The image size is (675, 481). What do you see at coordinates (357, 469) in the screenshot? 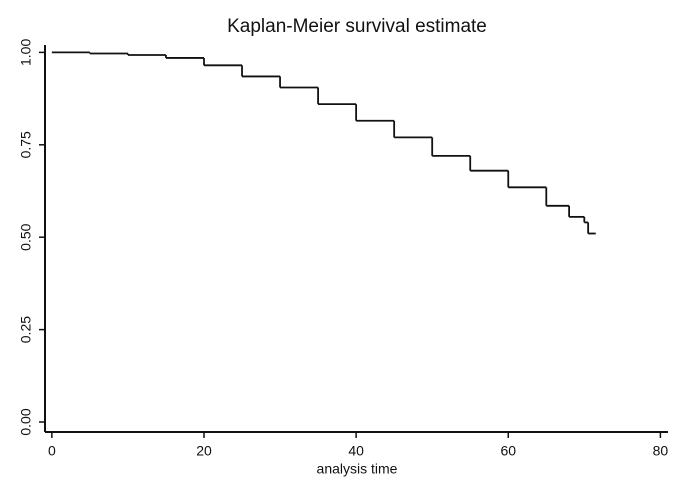
I see `x-axis-label: analysis time` at bounding box center [357, 469].